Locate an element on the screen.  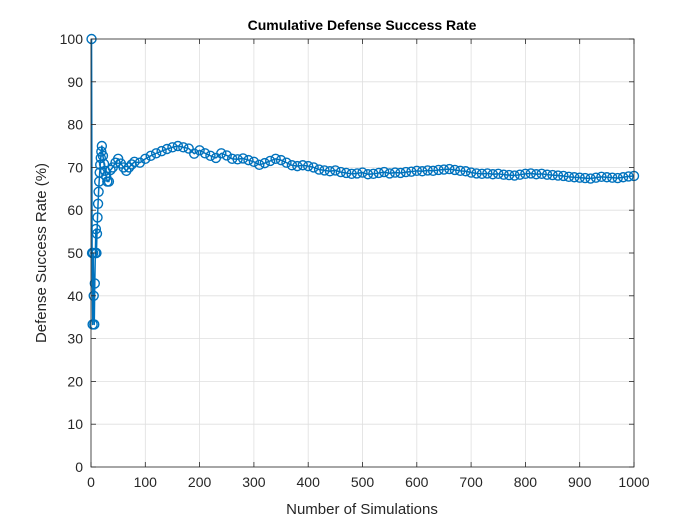
y-tick-label: 50 is located at coordinates (75, 253).